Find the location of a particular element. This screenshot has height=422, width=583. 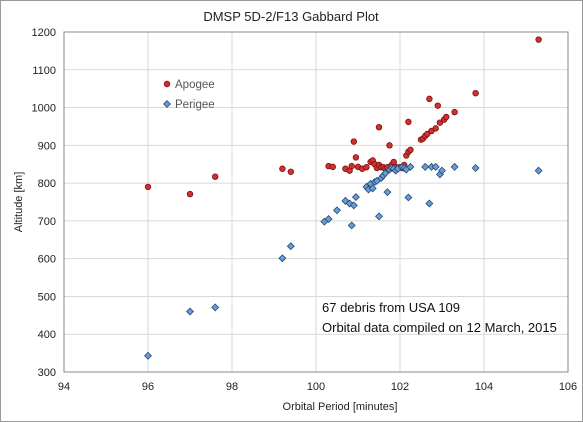

y-axis-label: Altitude [km] is located at coordinates (19, 202).